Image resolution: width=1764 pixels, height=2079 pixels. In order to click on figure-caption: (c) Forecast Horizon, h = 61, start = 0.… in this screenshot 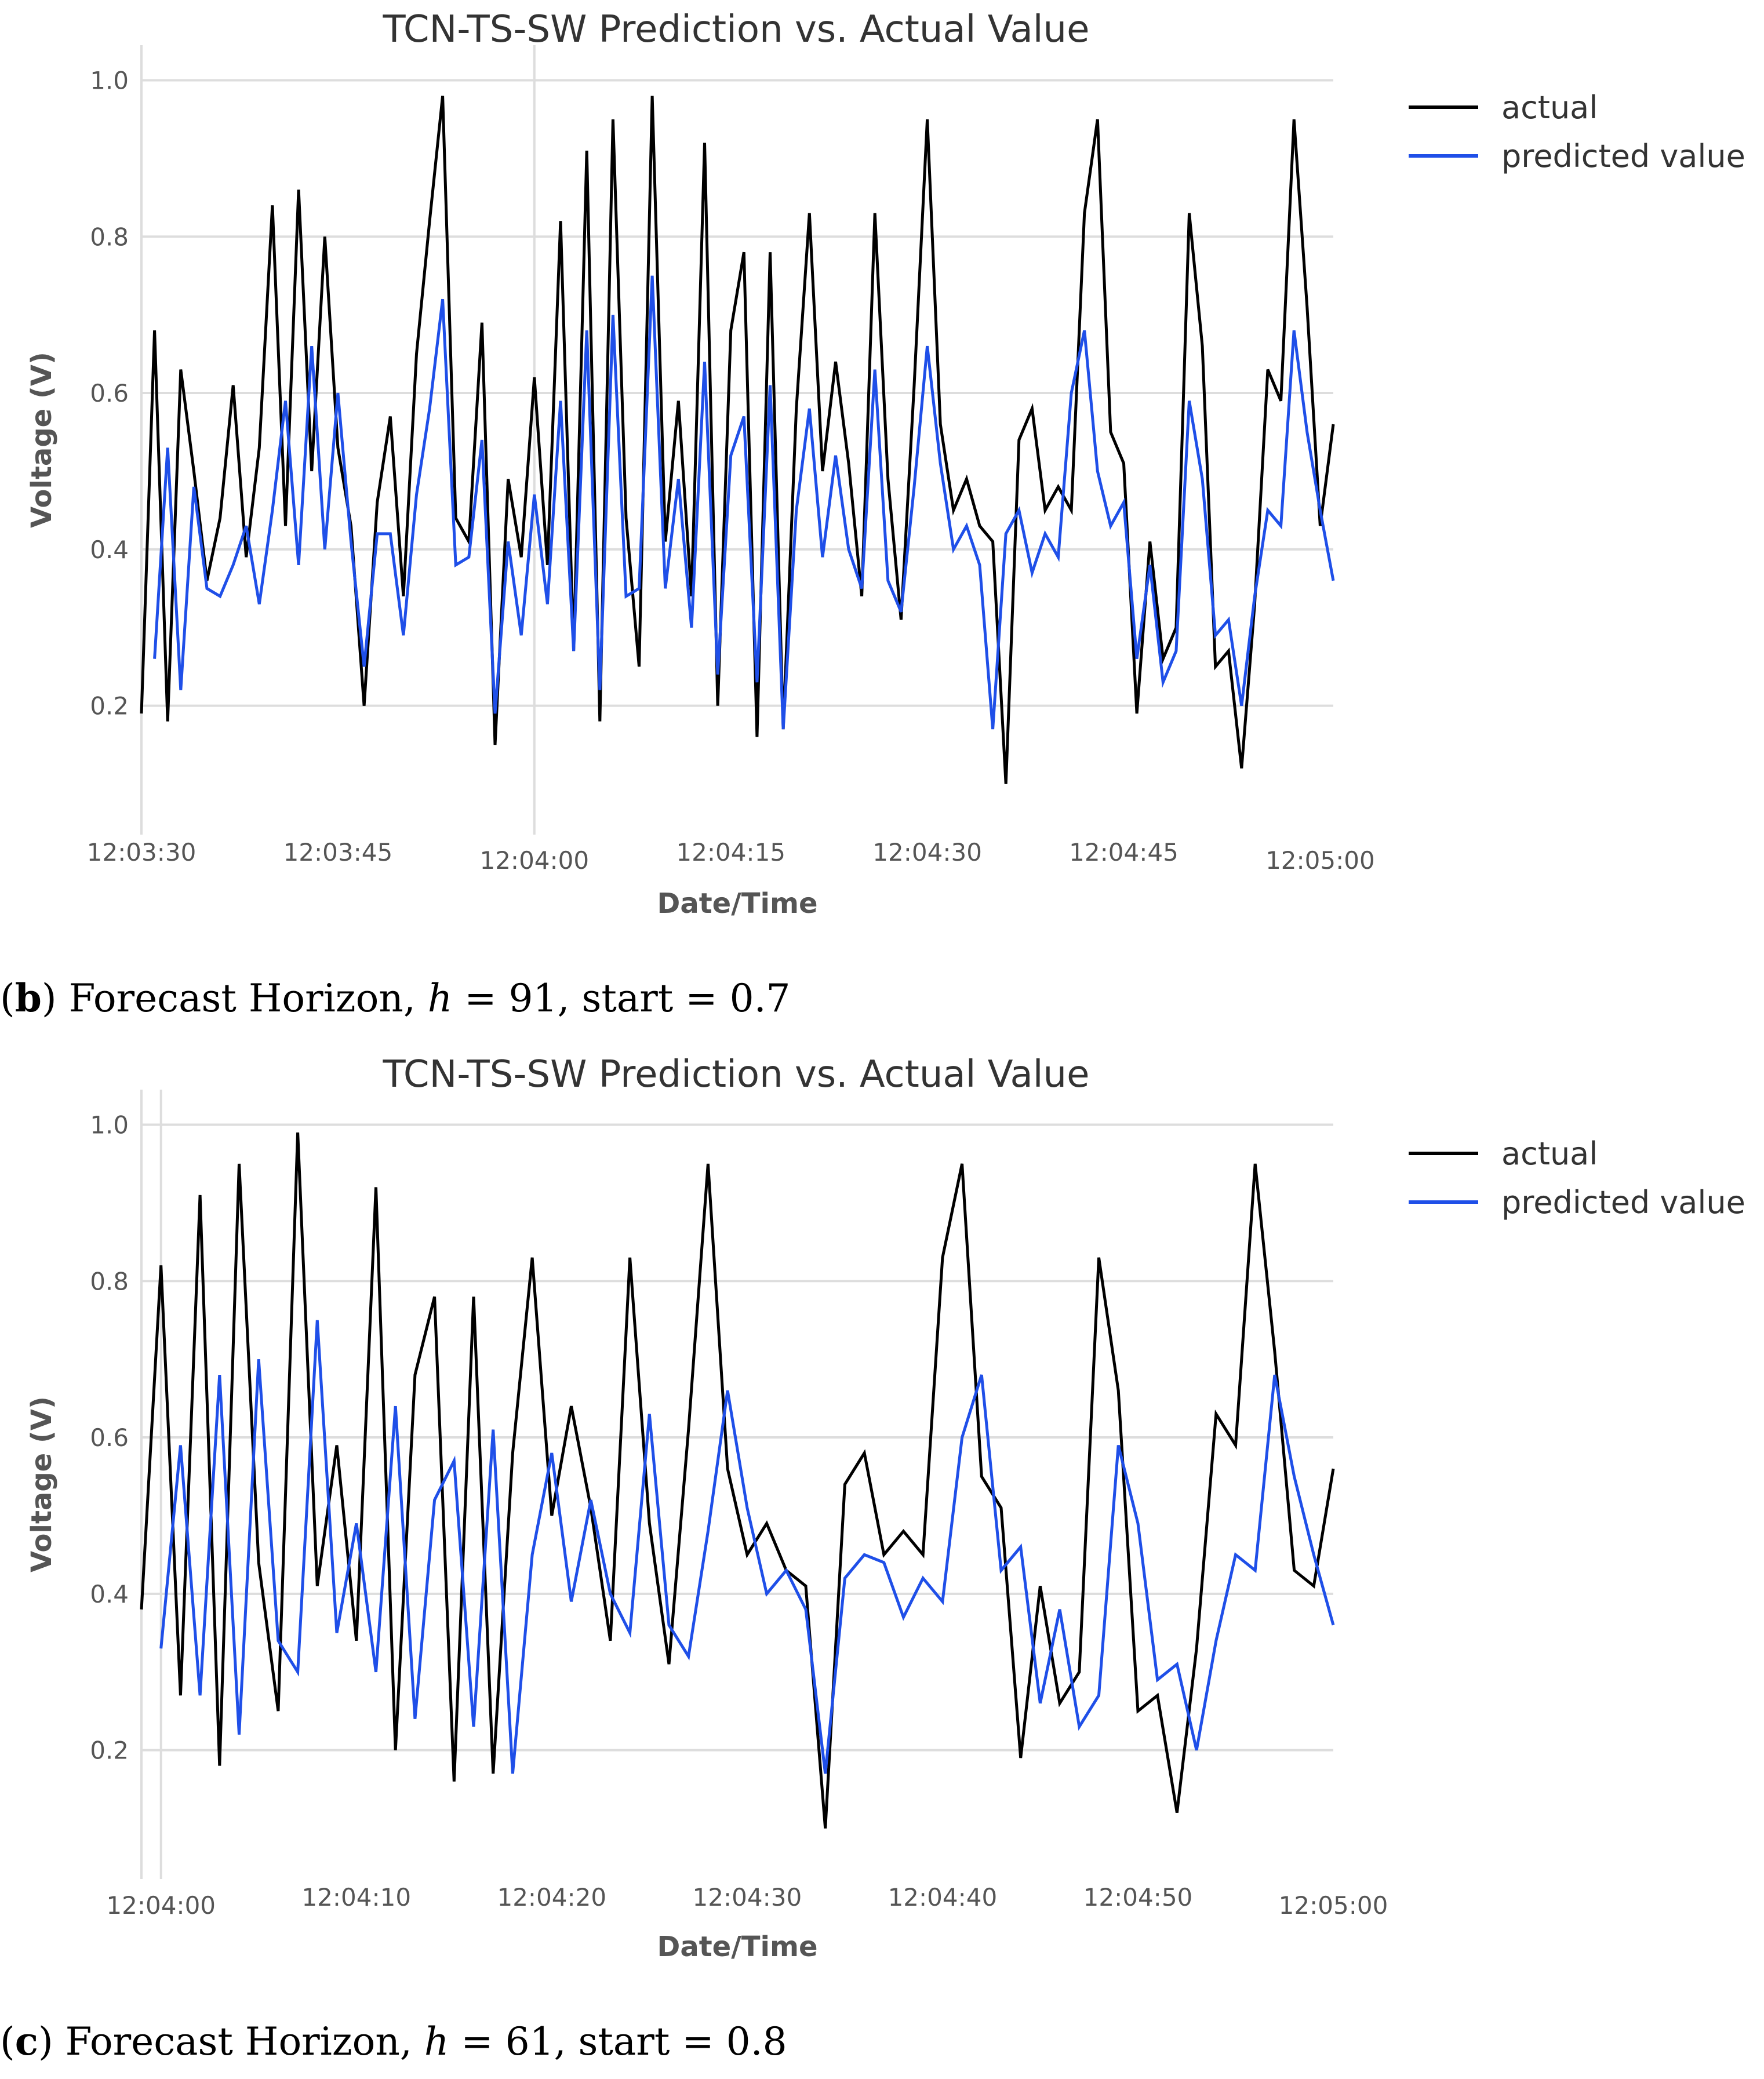, I will do `click(393, 2041)`.